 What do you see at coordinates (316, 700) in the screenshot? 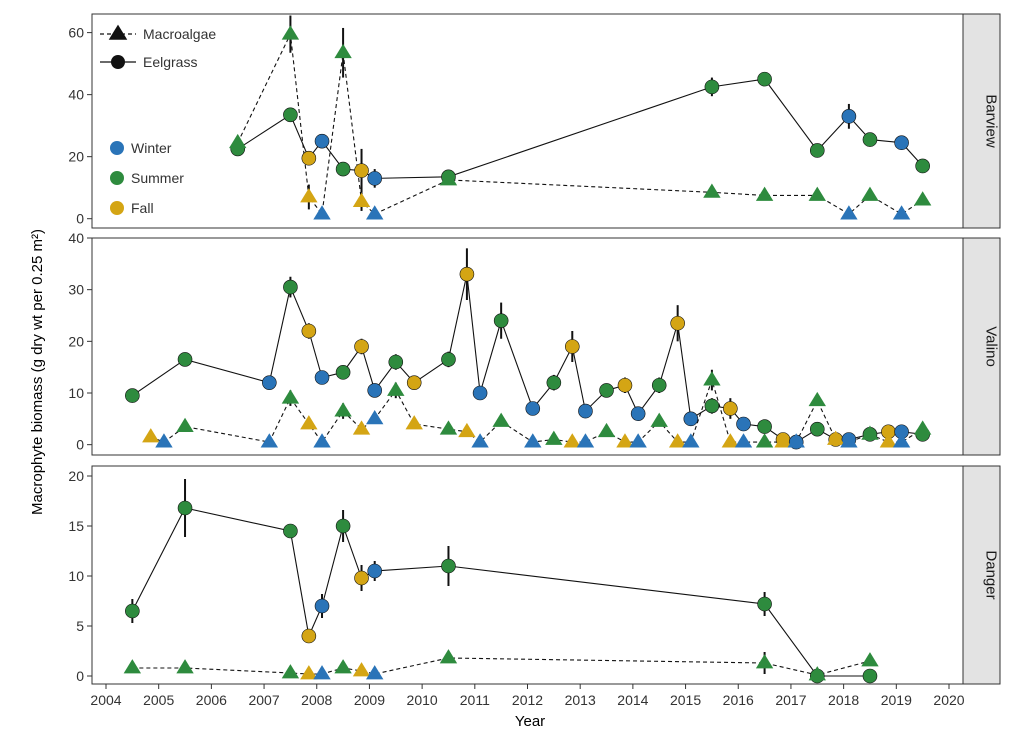
I see `x-tick-label: 2008` at bounding box center [316, 700].